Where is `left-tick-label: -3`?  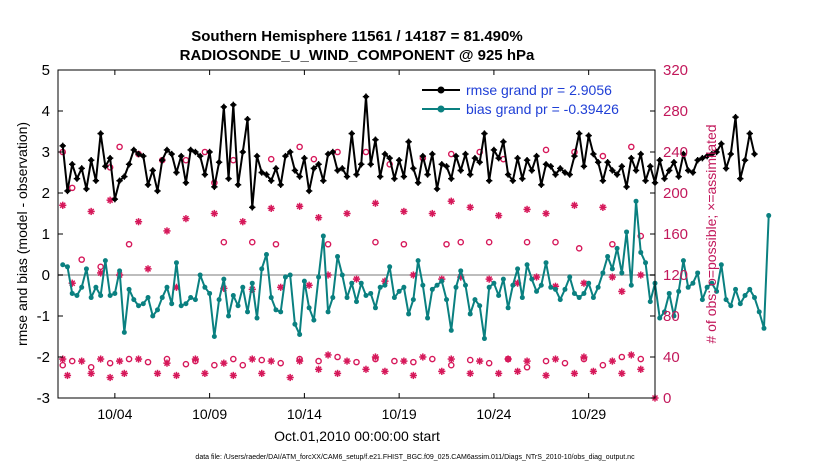 left-tick-label: -3 is located at coordinates (43, 398).